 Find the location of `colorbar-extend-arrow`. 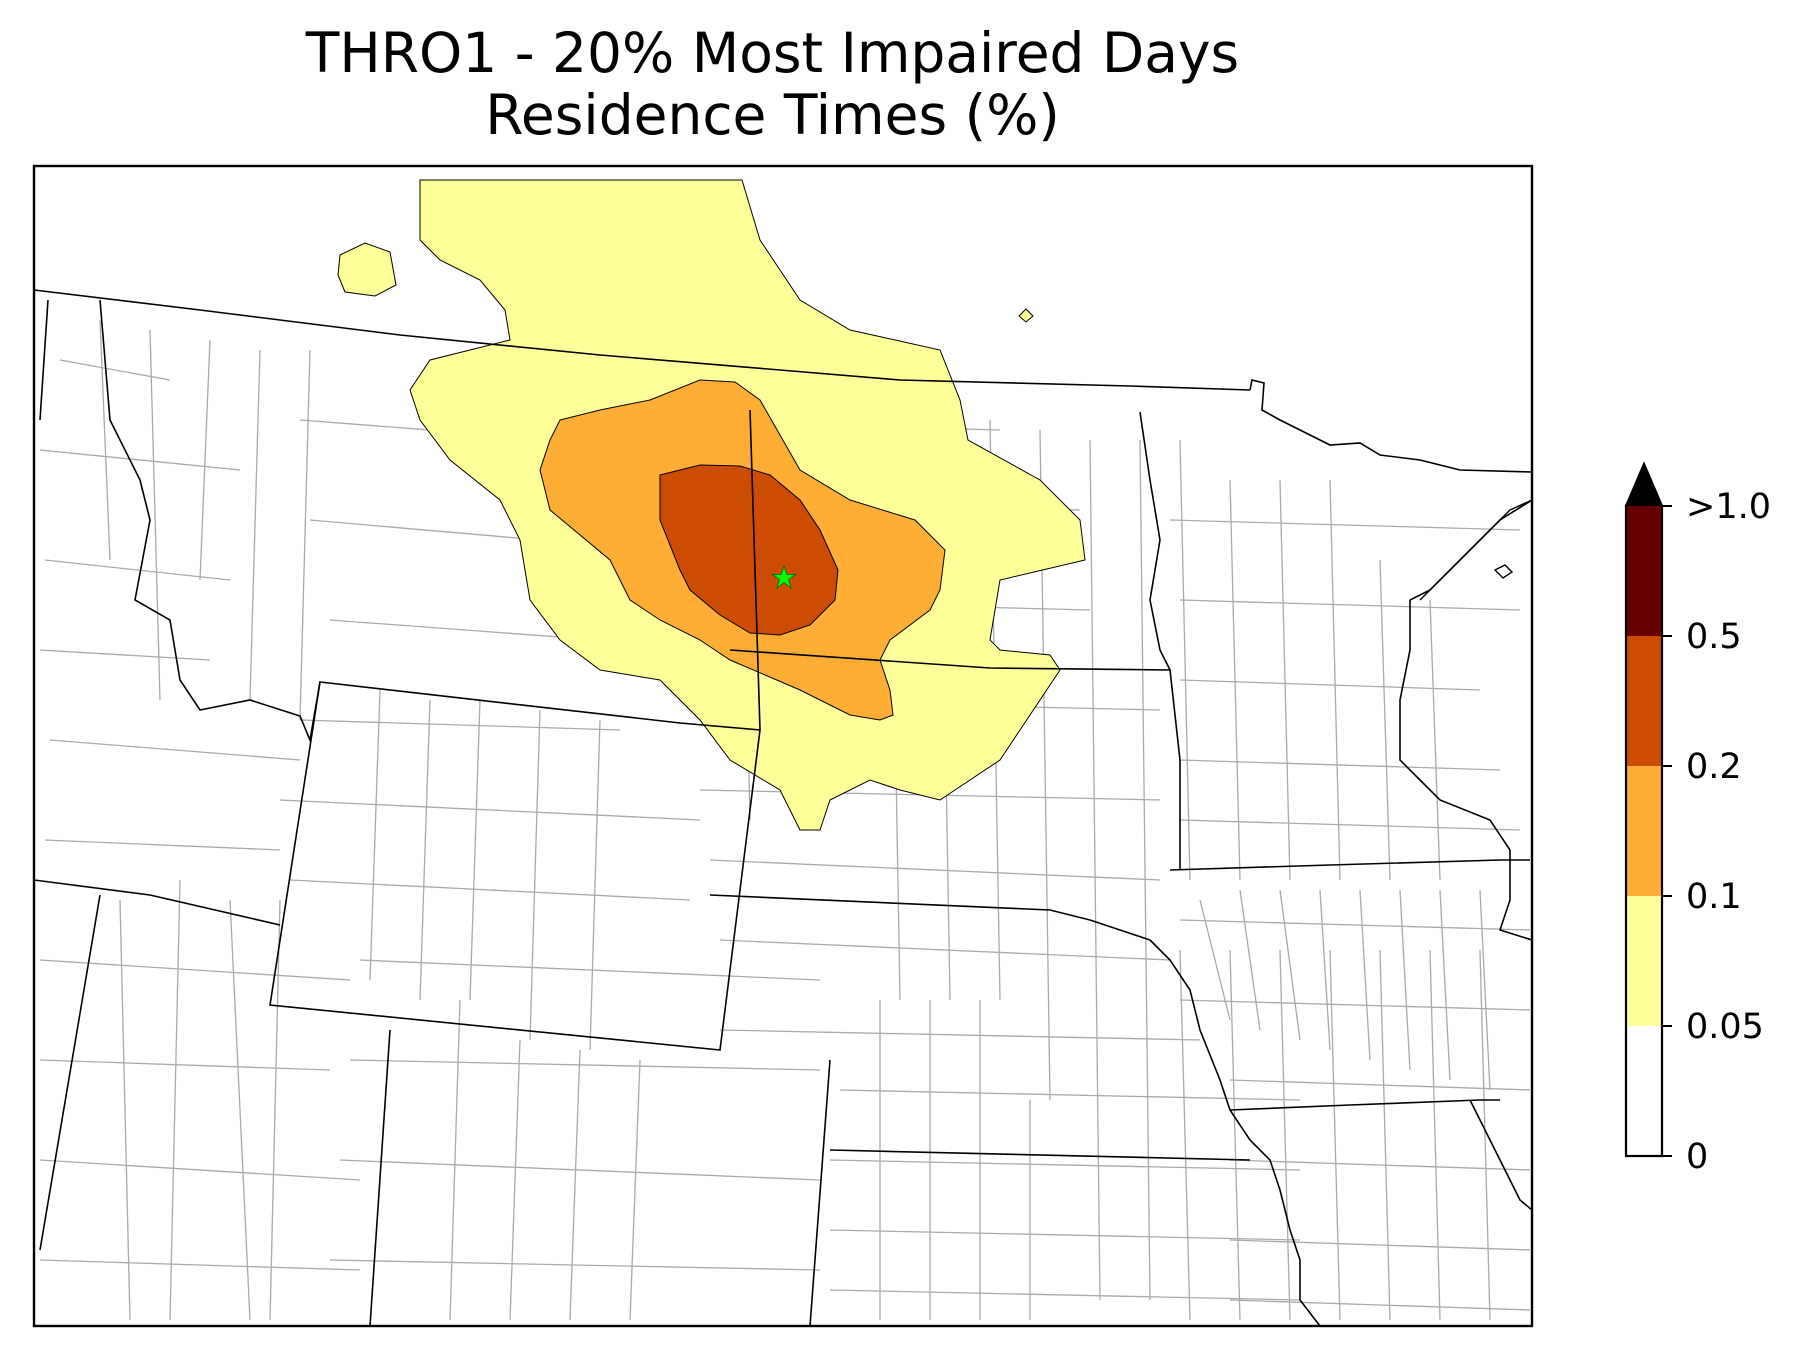

colorbar-extend-arrow is located at coordinates (1644, 484).